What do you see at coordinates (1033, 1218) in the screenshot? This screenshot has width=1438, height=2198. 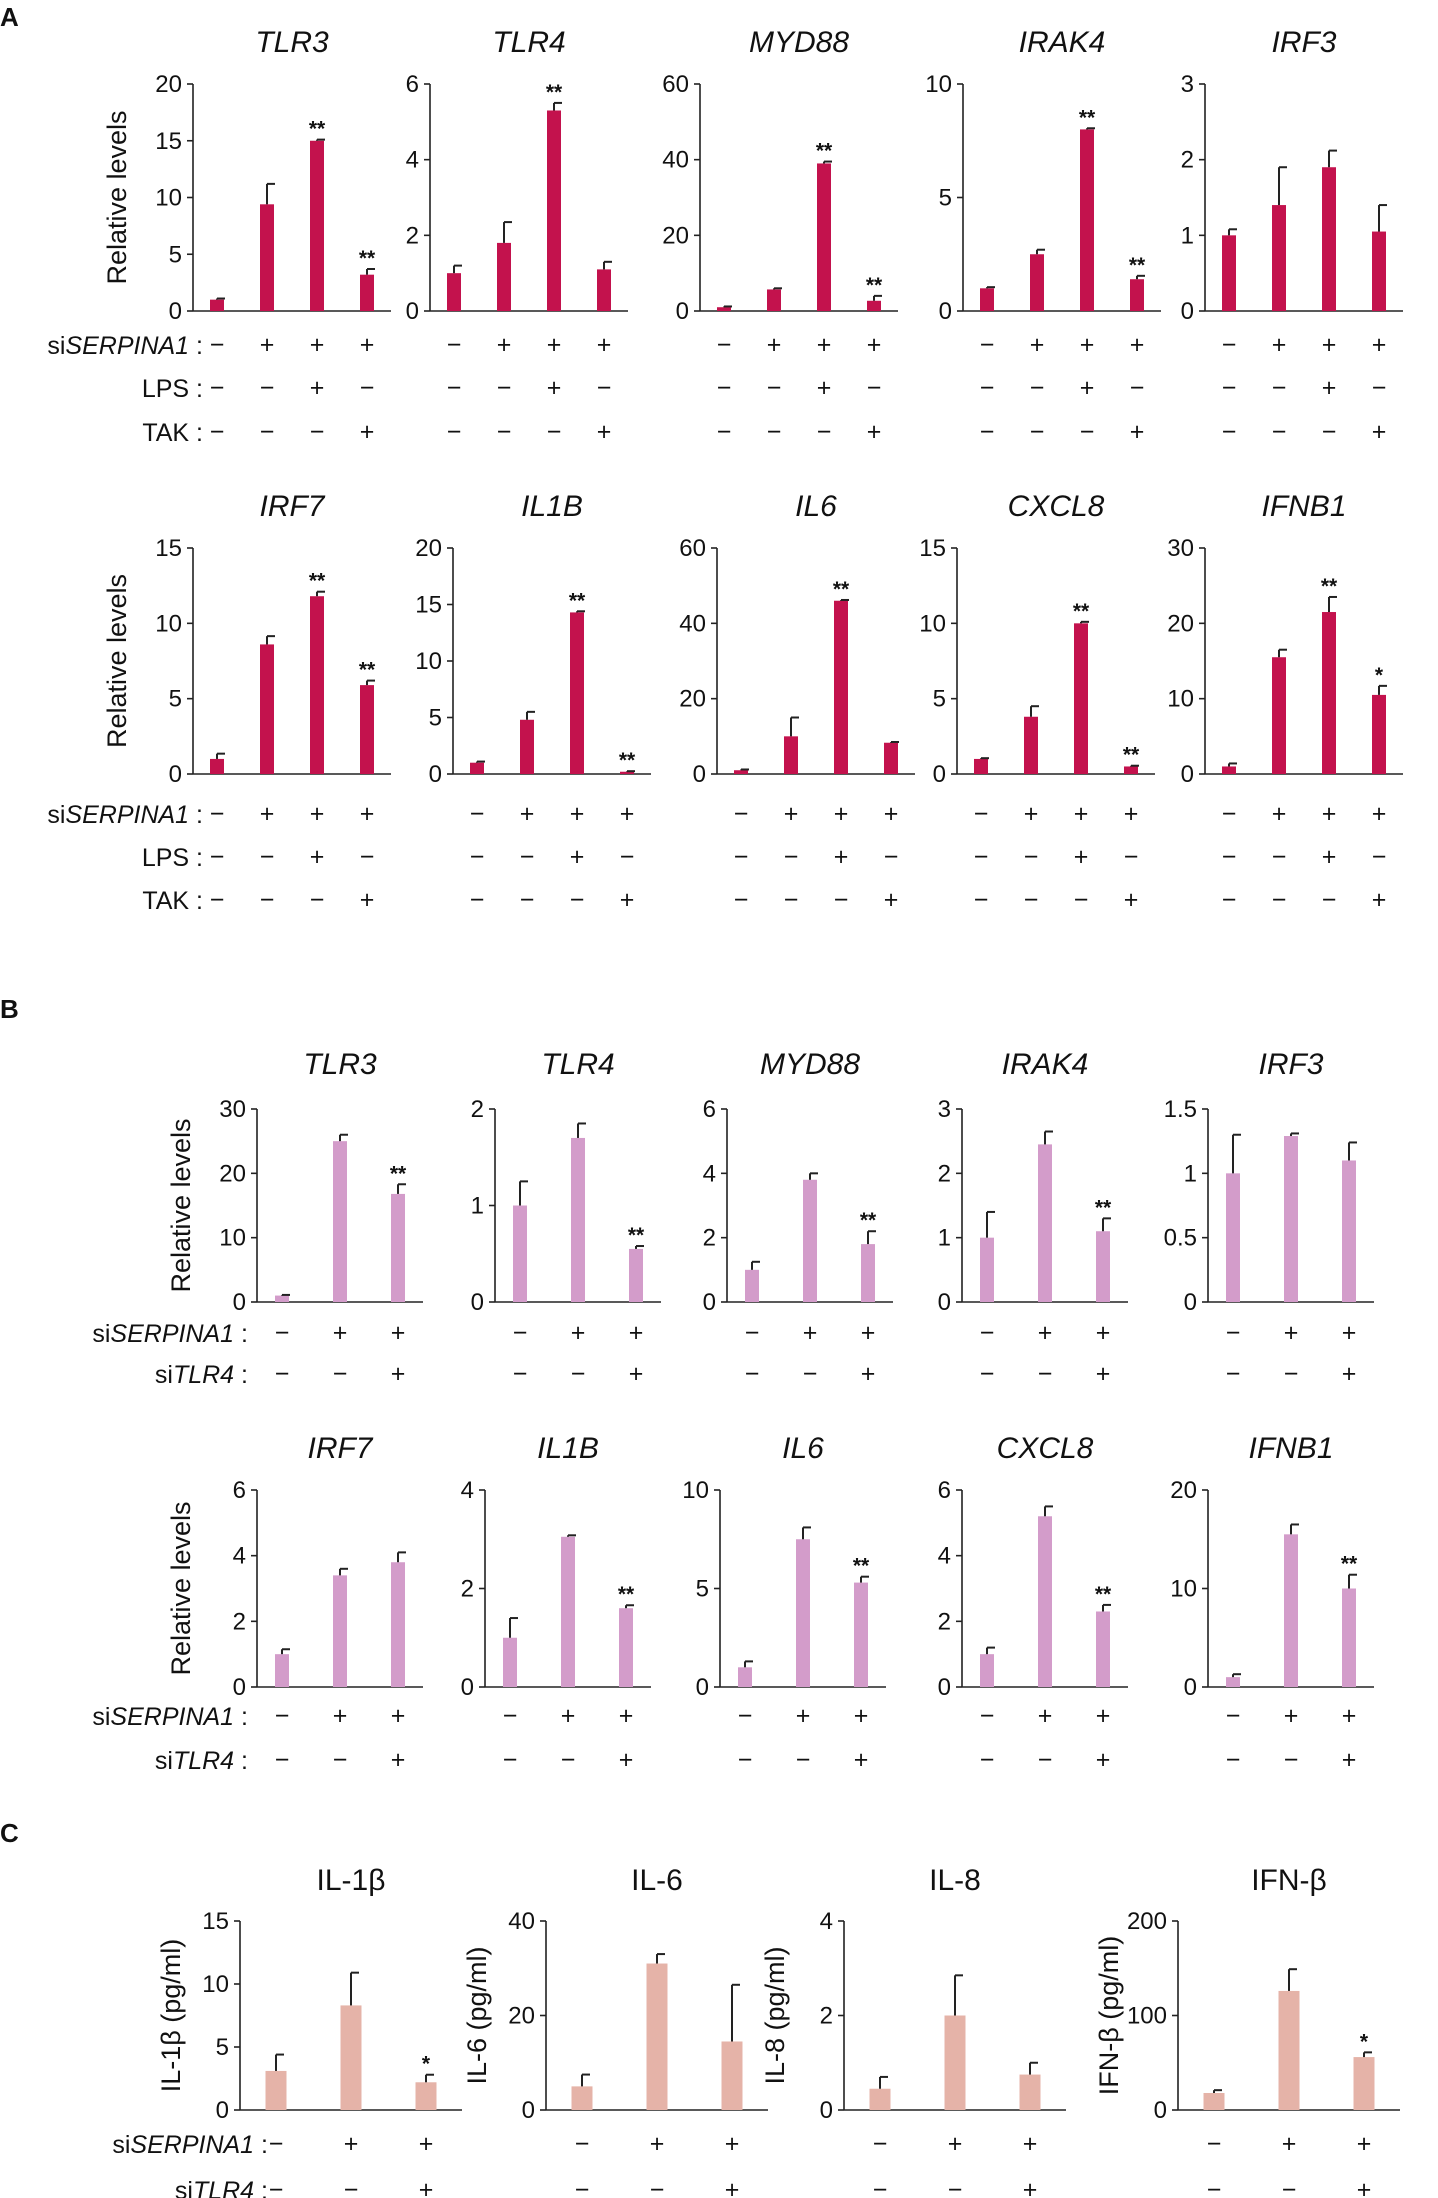 I see `chart-B-4: IRAK4 0 1 2 3 ** − + + − − +` at bounding box center [1033, 1218].